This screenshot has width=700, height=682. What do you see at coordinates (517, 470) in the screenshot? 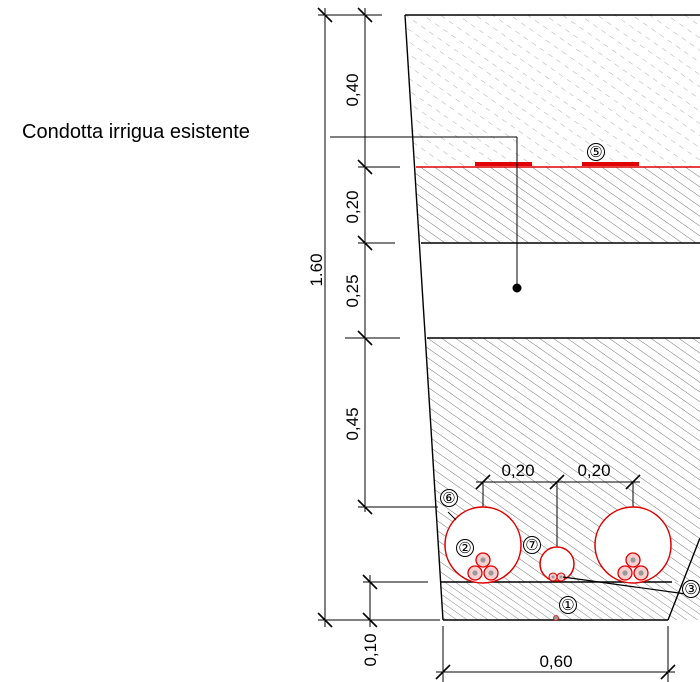
I see `spacing-left-label: 0,20` at bounding box center [517, 470].